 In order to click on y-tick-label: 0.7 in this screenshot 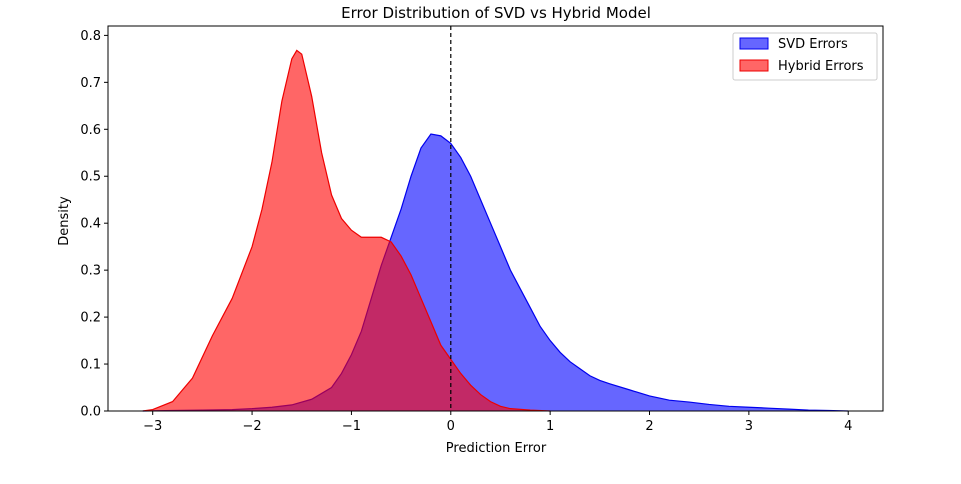, I will do `click(90, 83)`.